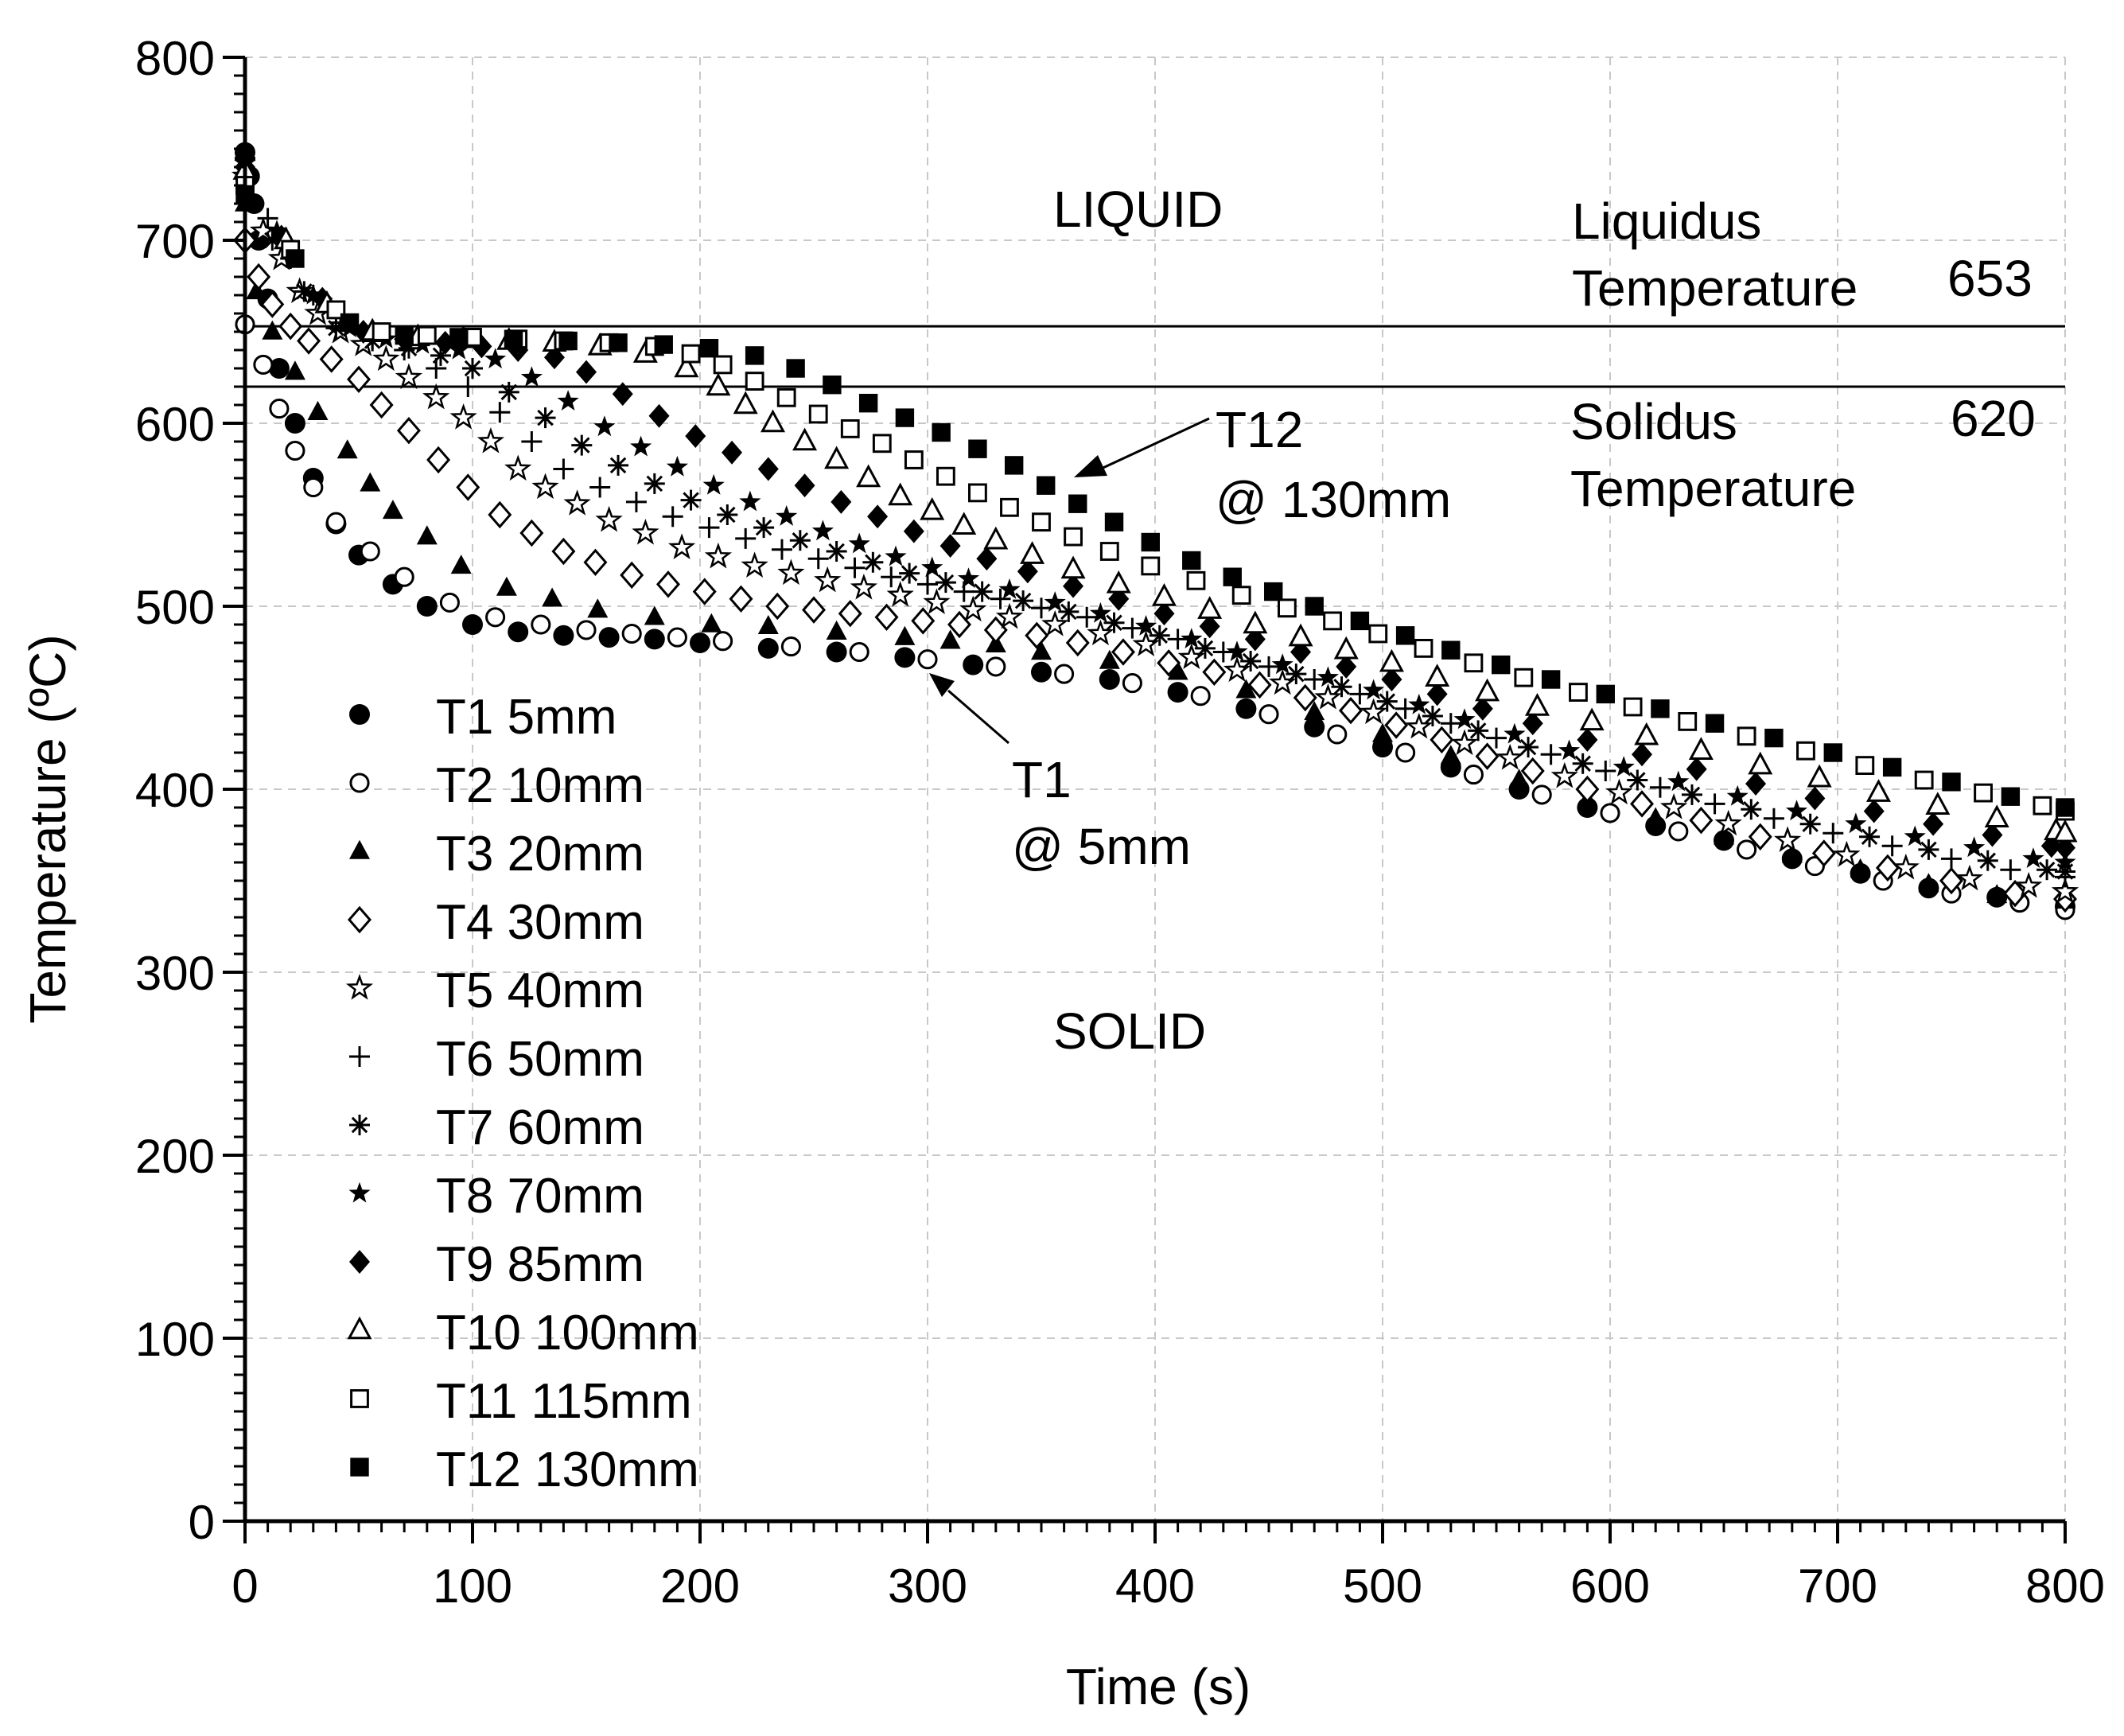 Image resolution: width=2124 pixels, height=1736 pixels. I want to click on y-tick-label: 500, so click(175, 607).